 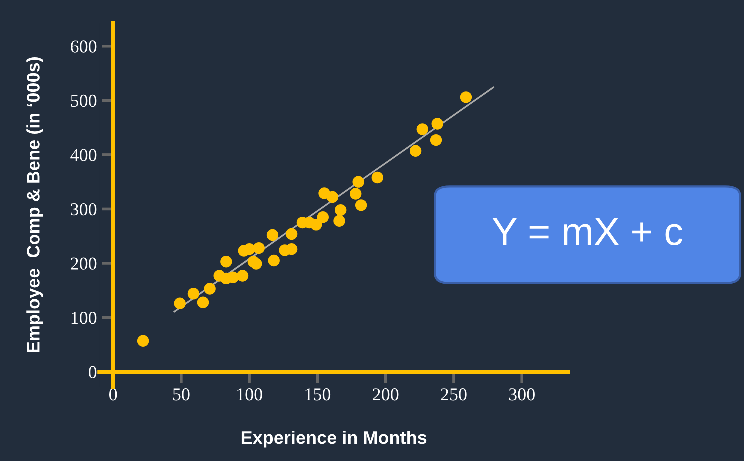 What do you see at coordinates (84, 318) in the screenshot?
I see `y-tick-label: 100` at bounding box center [84, 318].